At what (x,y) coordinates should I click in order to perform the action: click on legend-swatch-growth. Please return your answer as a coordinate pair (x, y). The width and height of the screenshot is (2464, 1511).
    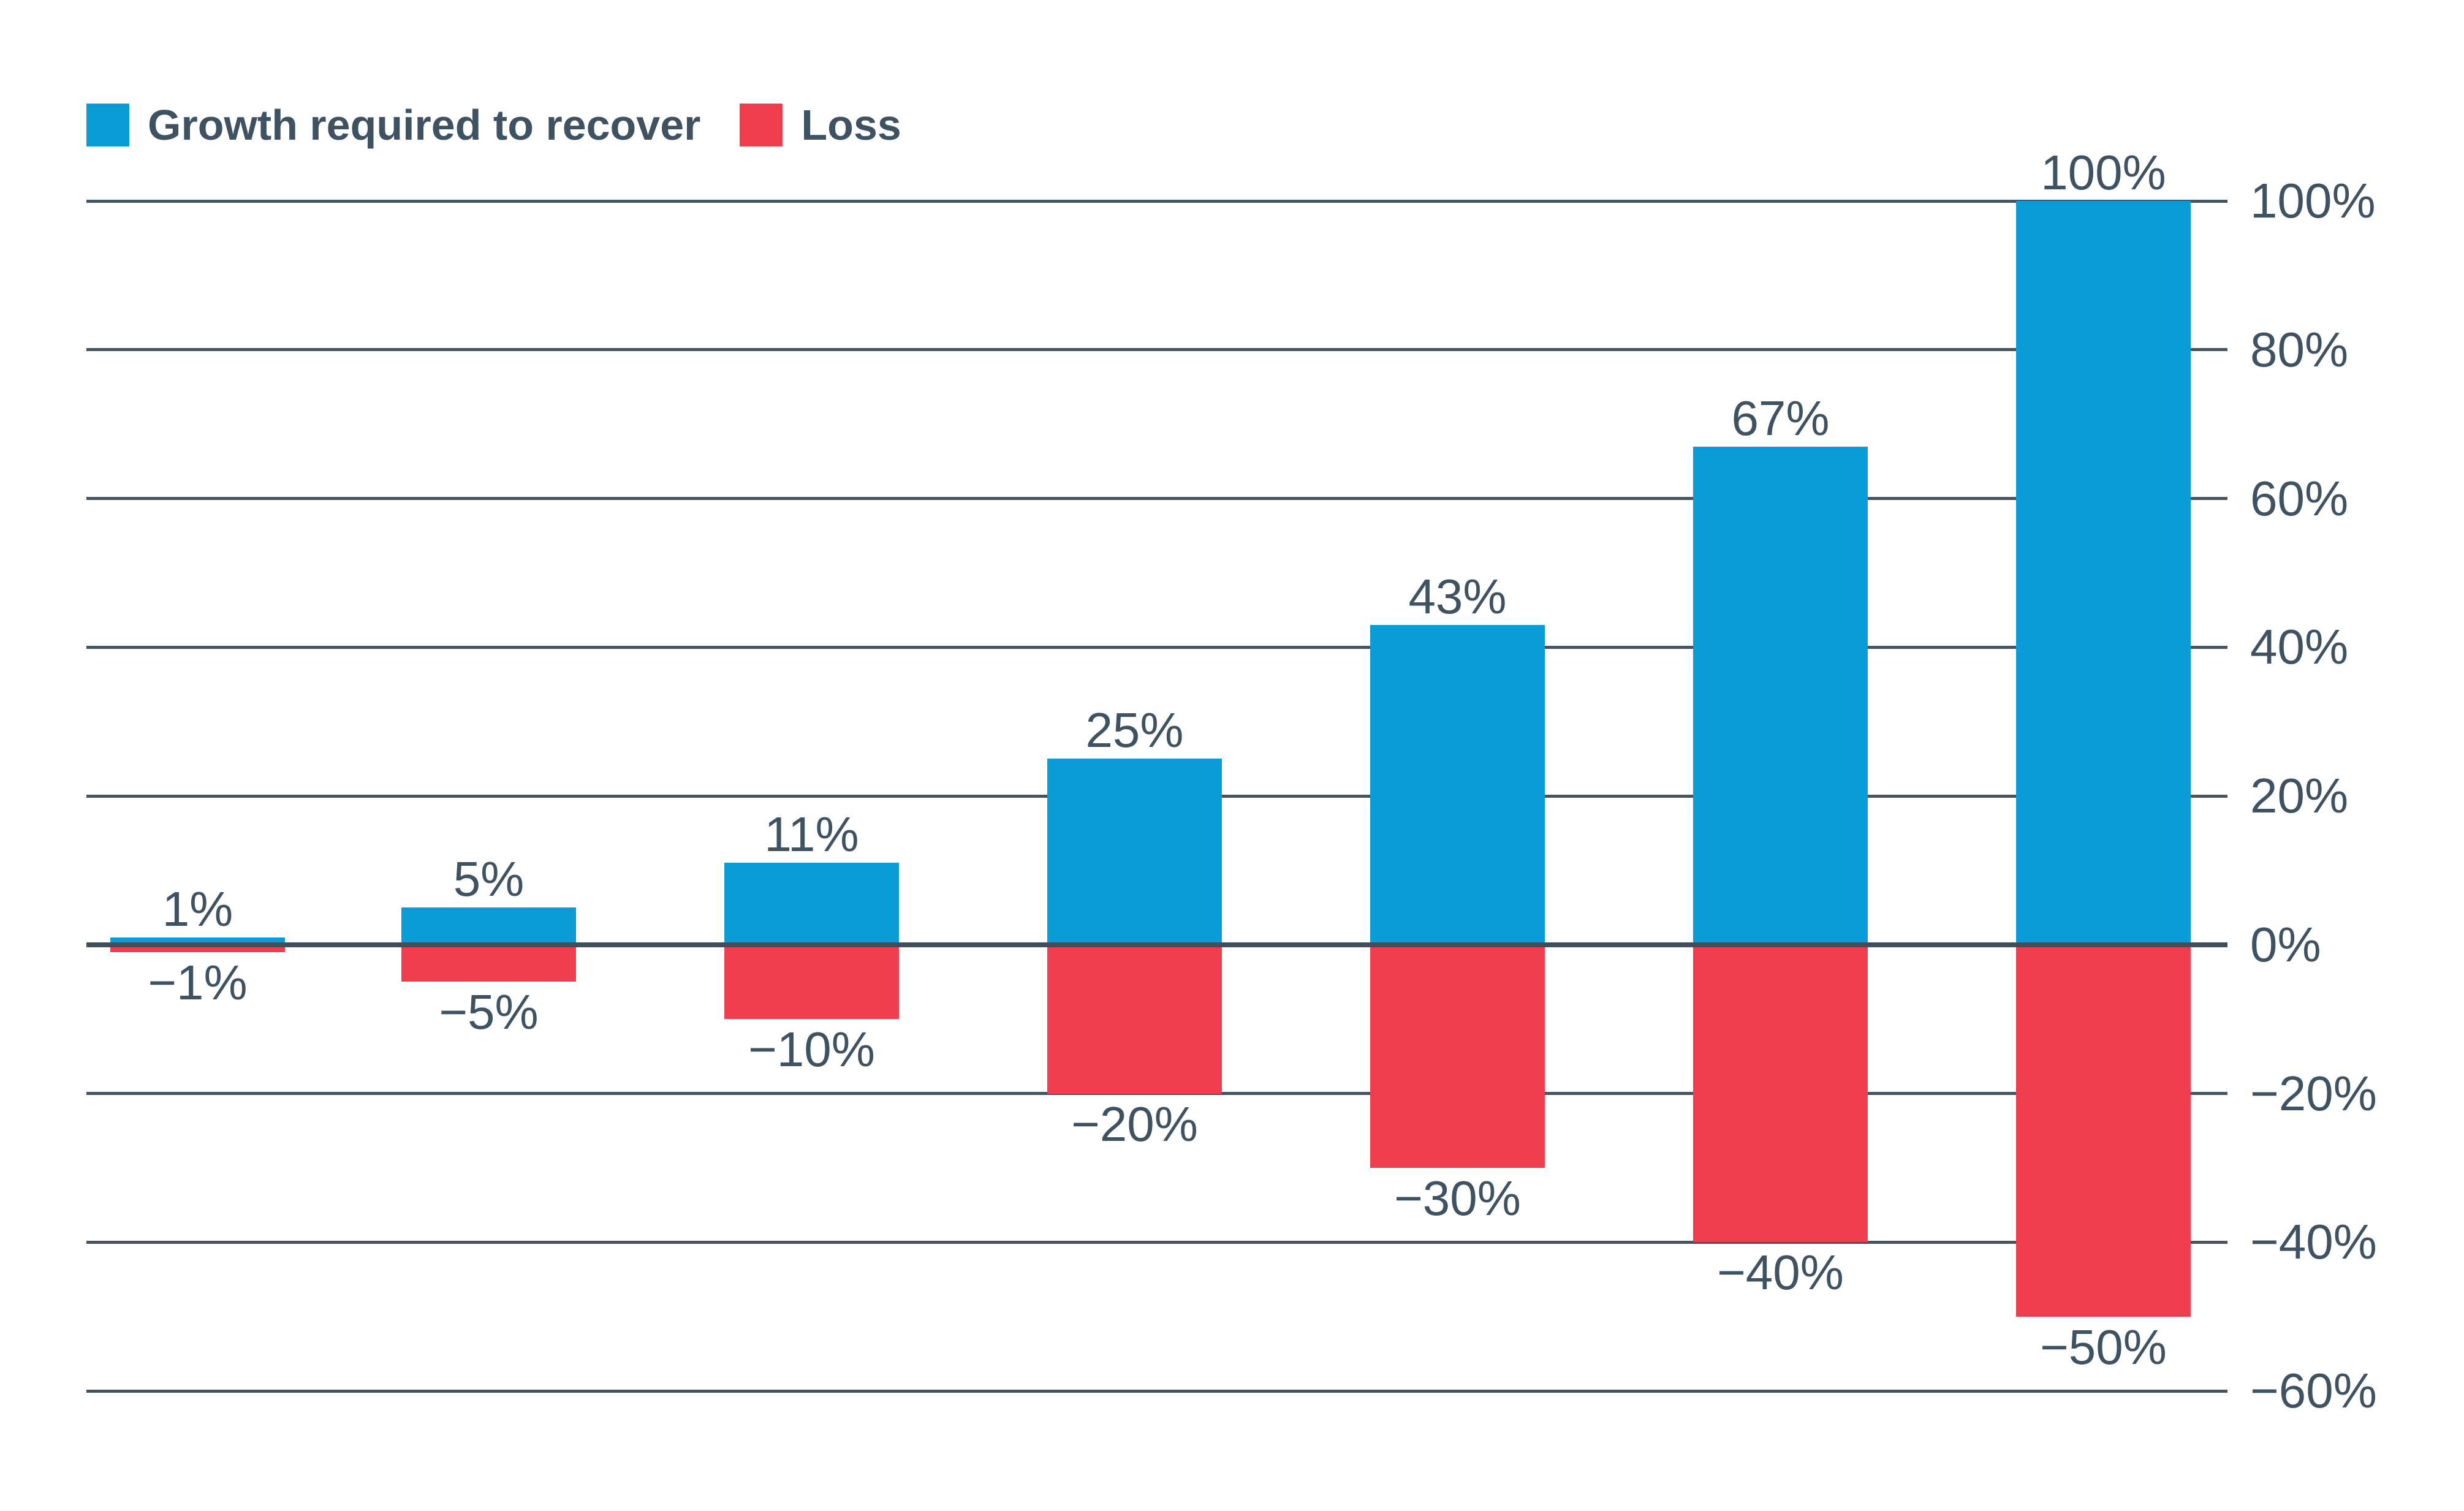
    Looking at the image, I should click on (107, 125).